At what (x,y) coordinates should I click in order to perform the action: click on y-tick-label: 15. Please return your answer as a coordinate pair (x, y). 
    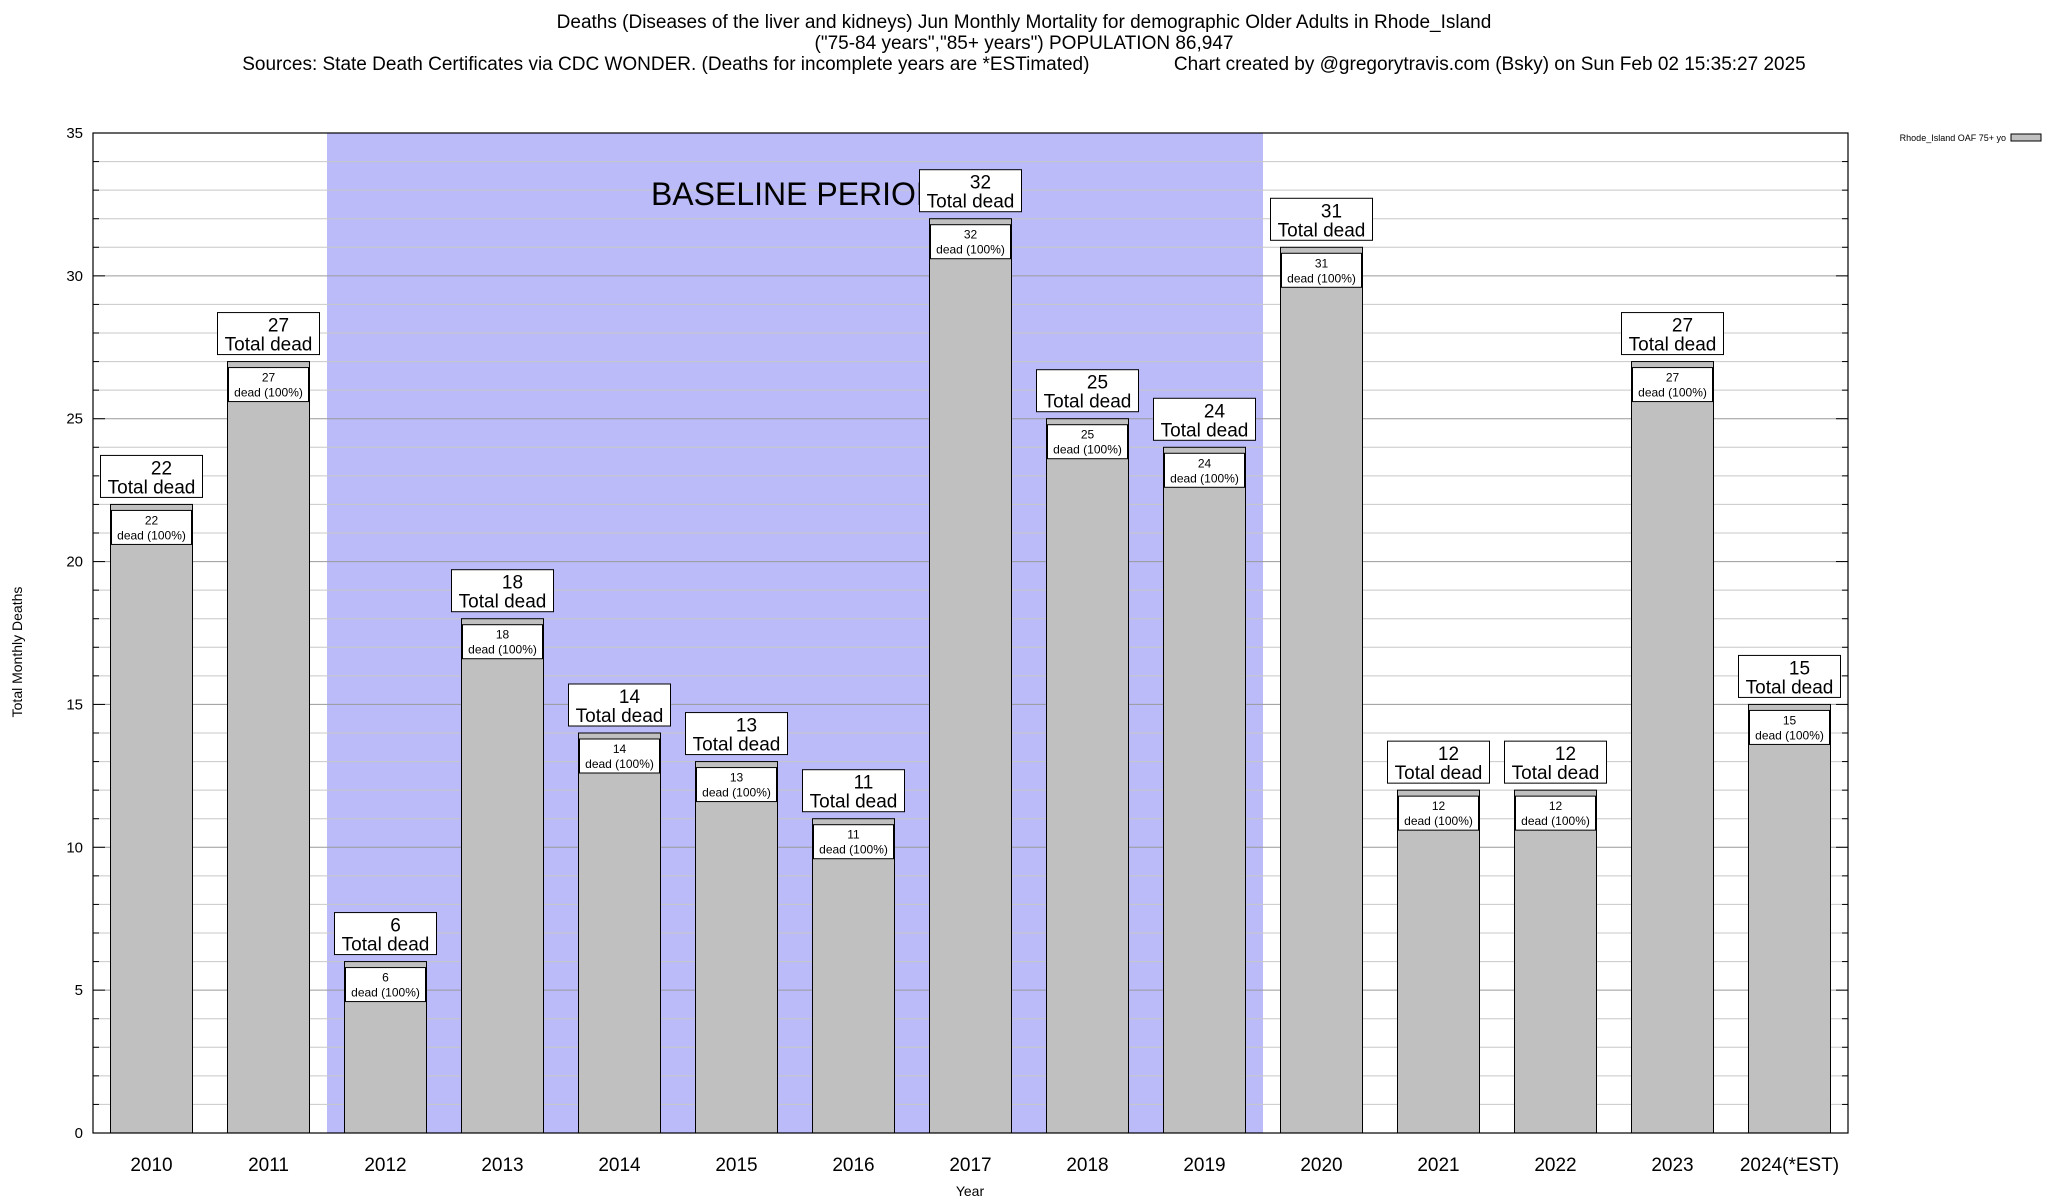
    Looking at the image, I should click on (74, 704).